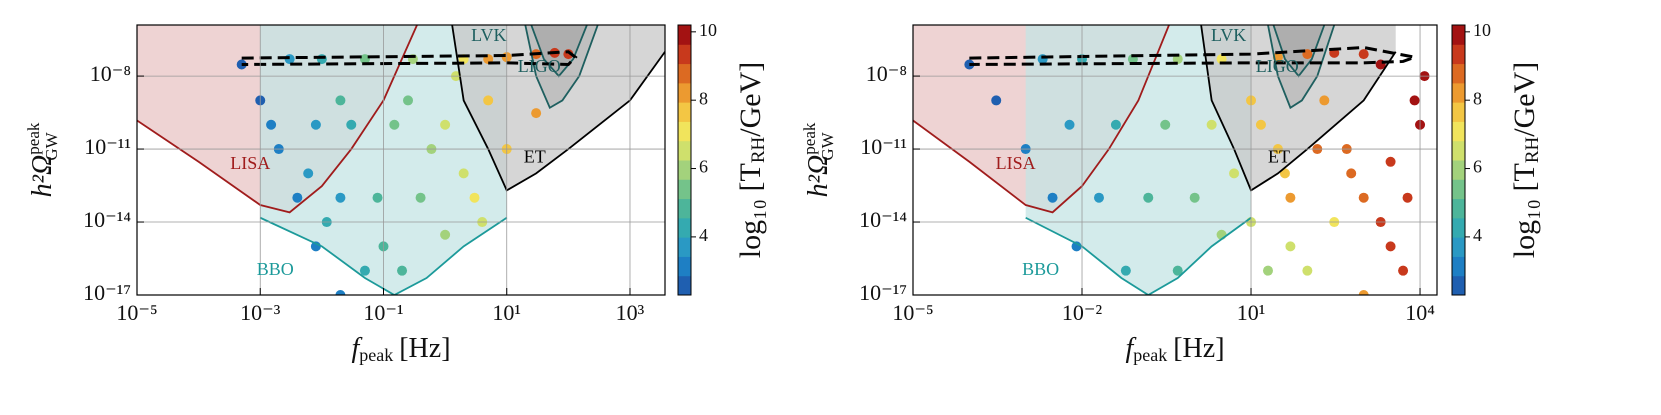  Describe the element at coordinates (1082, 312) in the screenshot. I see `x-tick-label: 10⁻²` at that location.